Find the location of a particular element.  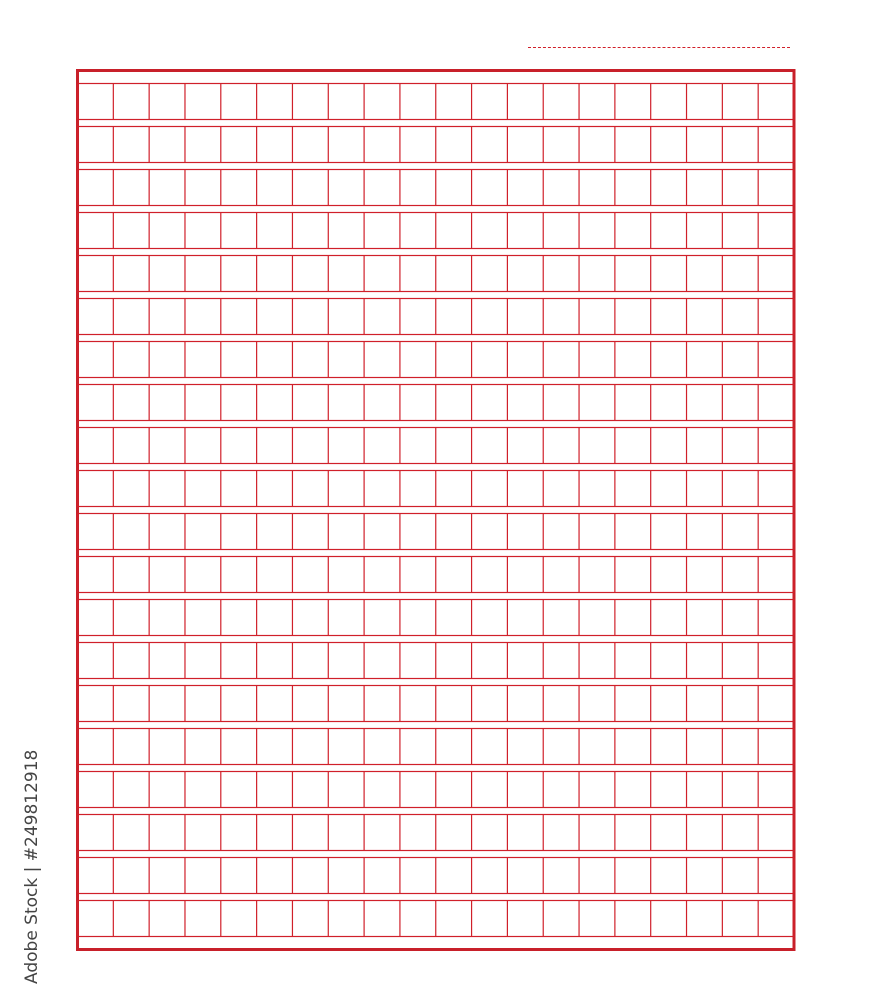

name-line-dashed is located at coordinates (659, 47).